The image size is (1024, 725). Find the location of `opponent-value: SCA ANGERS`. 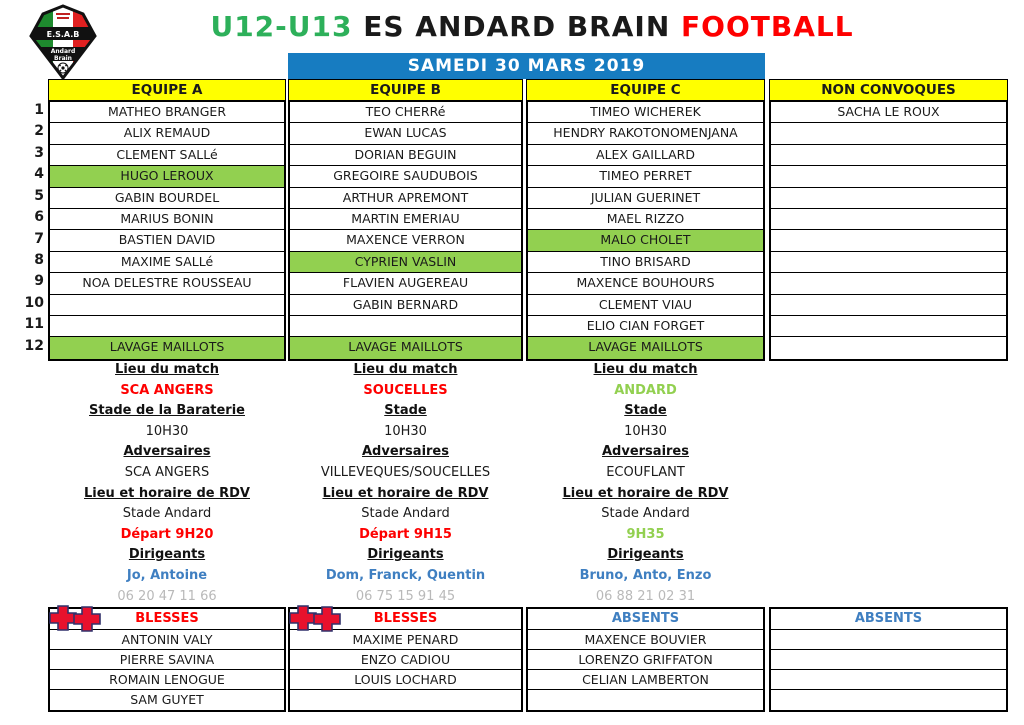

opponent-value: SCA ANGERS is located at coordinates (167, 472).